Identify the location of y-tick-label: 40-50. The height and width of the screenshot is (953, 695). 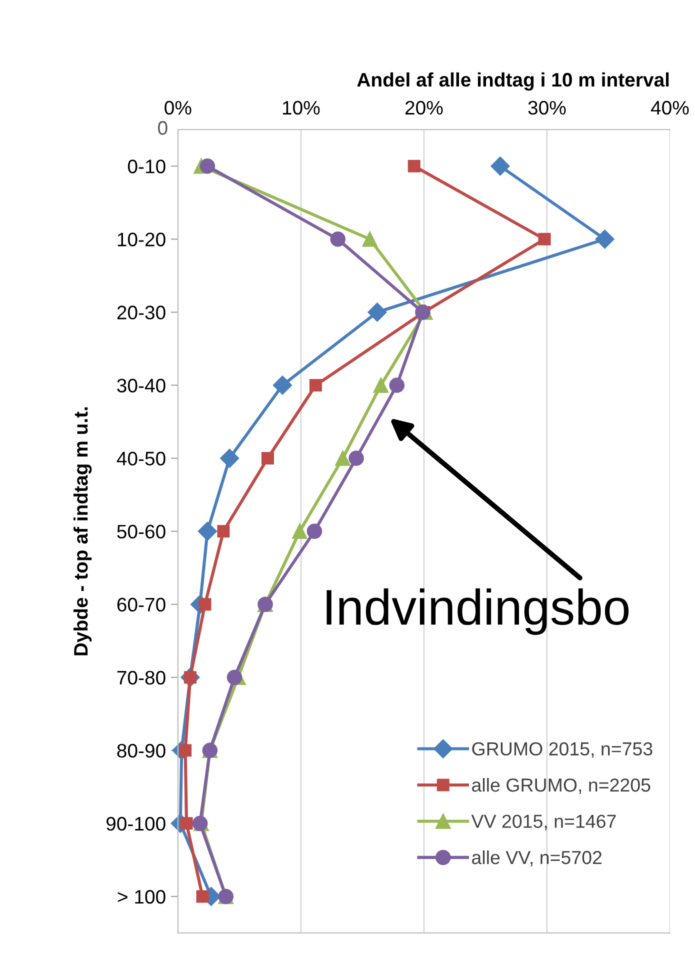
(141, 459).